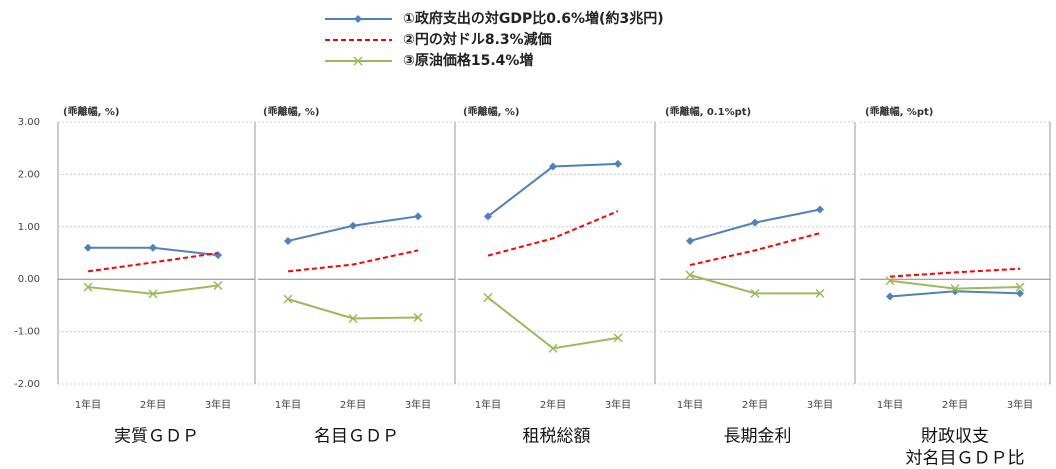  Describe the element at coordinates (29, 174) in the screenshot. I see `y-tick-label: 2.00` at that location.